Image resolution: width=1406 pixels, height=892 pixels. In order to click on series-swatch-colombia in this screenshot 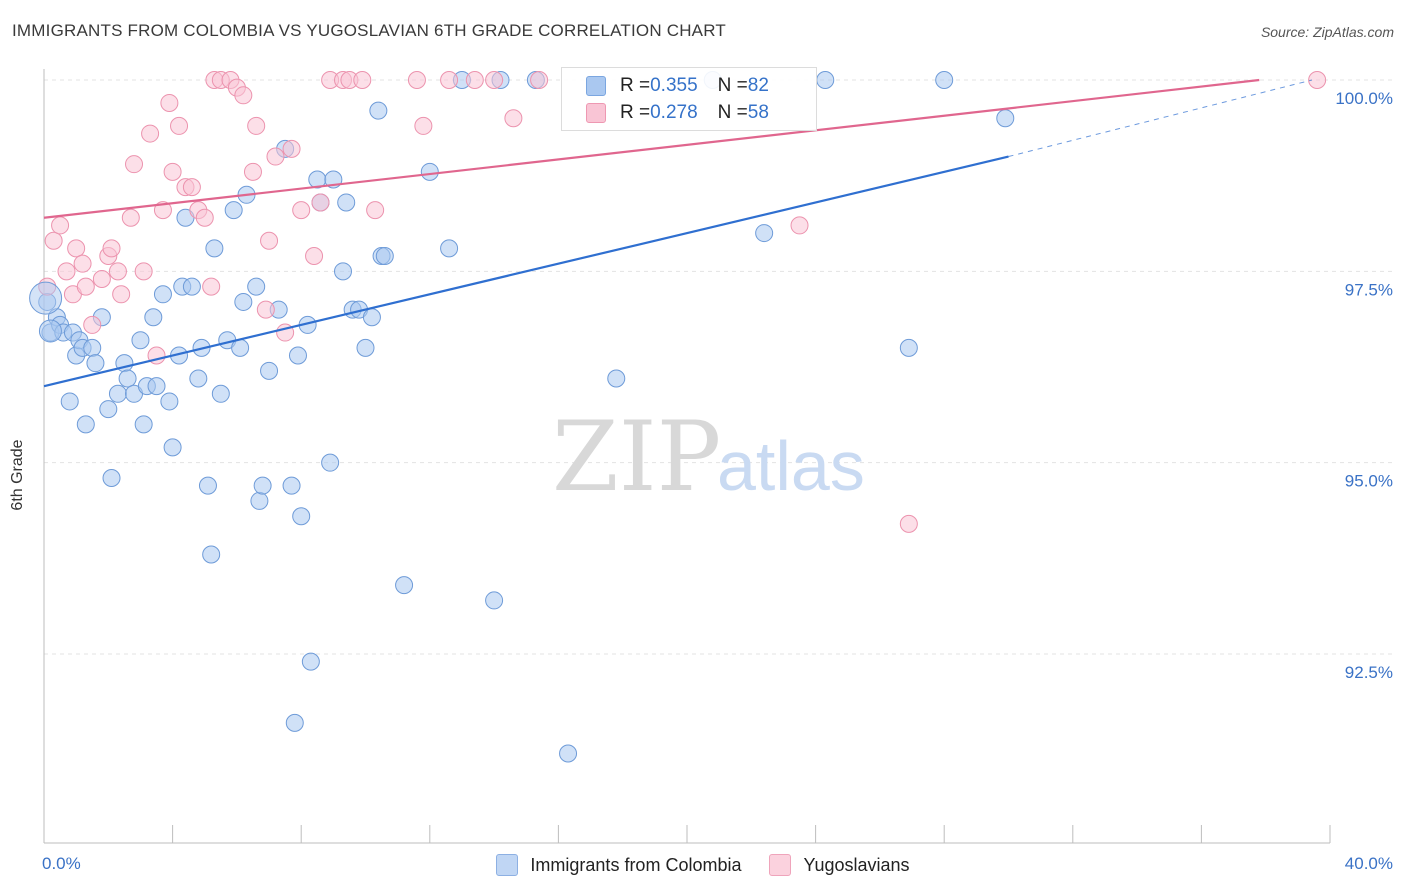, I will do `click(507, 865)`.